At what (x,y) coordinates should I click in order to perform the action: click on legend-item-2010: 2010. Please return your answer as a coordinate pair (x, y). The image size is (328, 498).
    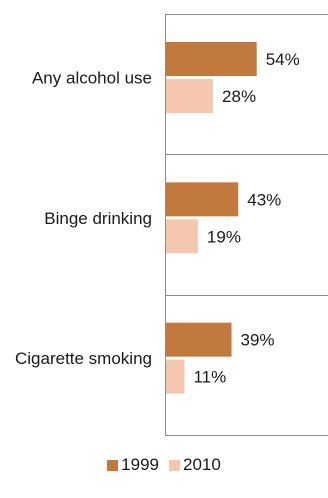
    Looking at the image, I should click on (195, 465).